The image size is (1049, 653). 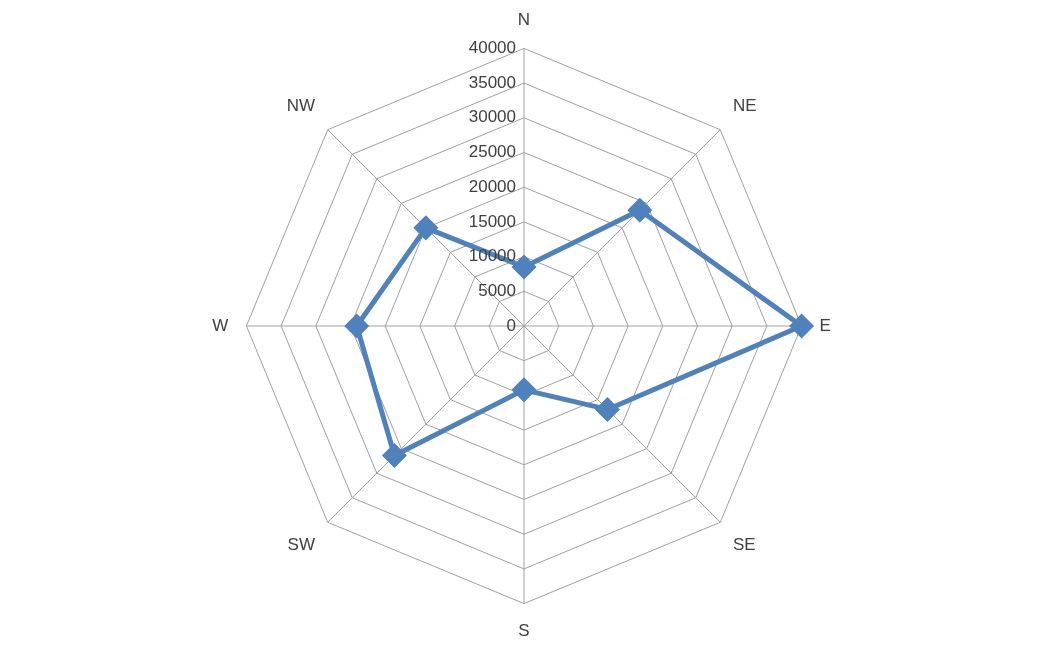 What do you see at coordinates (511, 325) in the screenshot?
I see `y-tick-label: 0` at bounding box center [511, 325].